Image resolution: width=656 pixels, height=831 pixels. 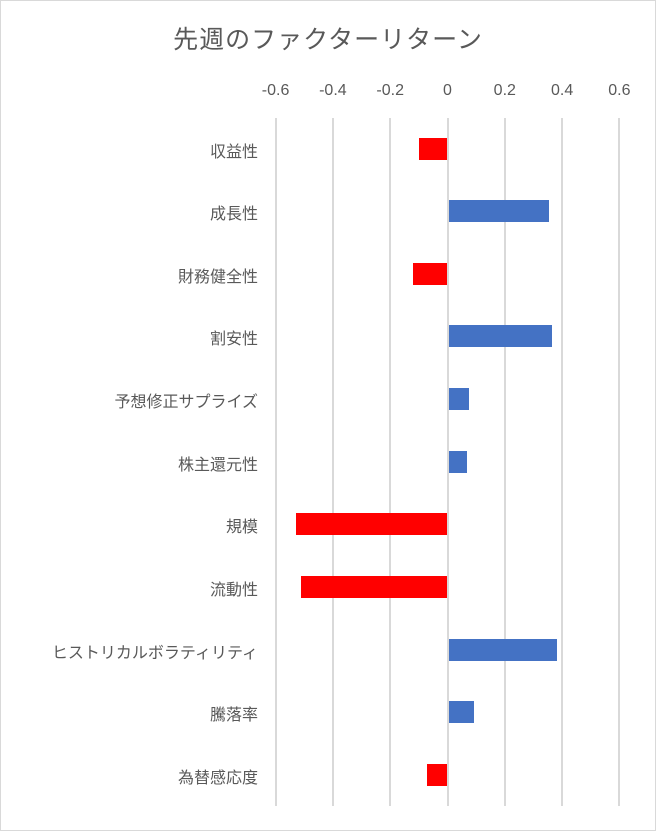 I want to click on x-tick-label: -0.4, so click(x=333, y=90).